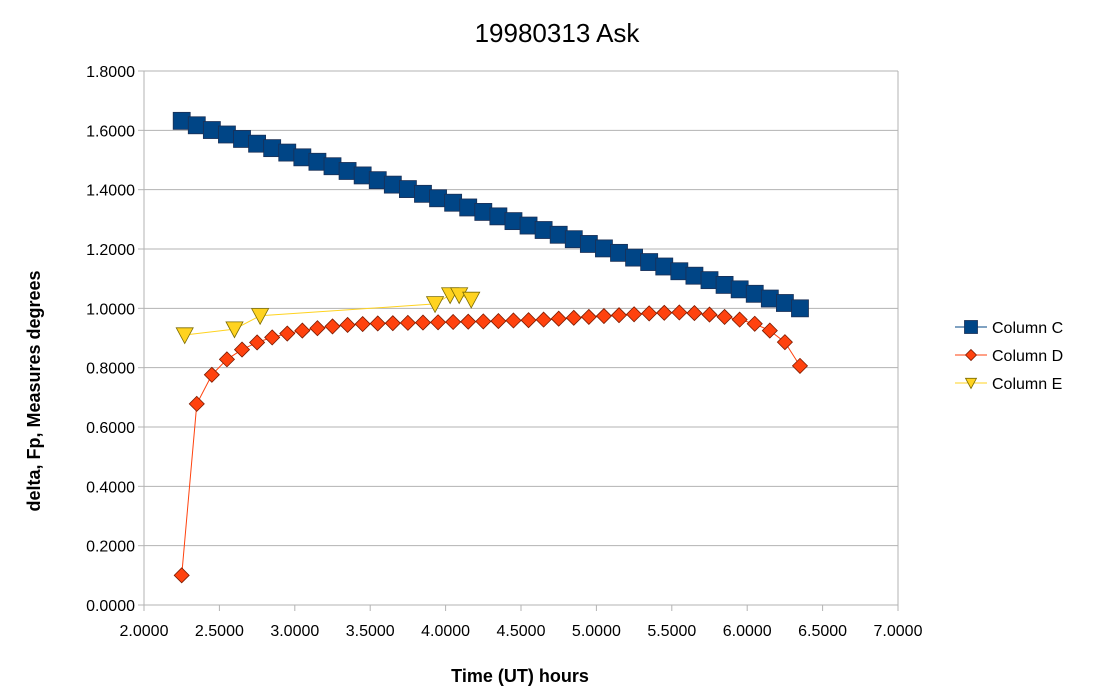 The width and height of the screenshot is (1096, 691). I want to click on x-tick-label: 6.5000, so click(822, 631).